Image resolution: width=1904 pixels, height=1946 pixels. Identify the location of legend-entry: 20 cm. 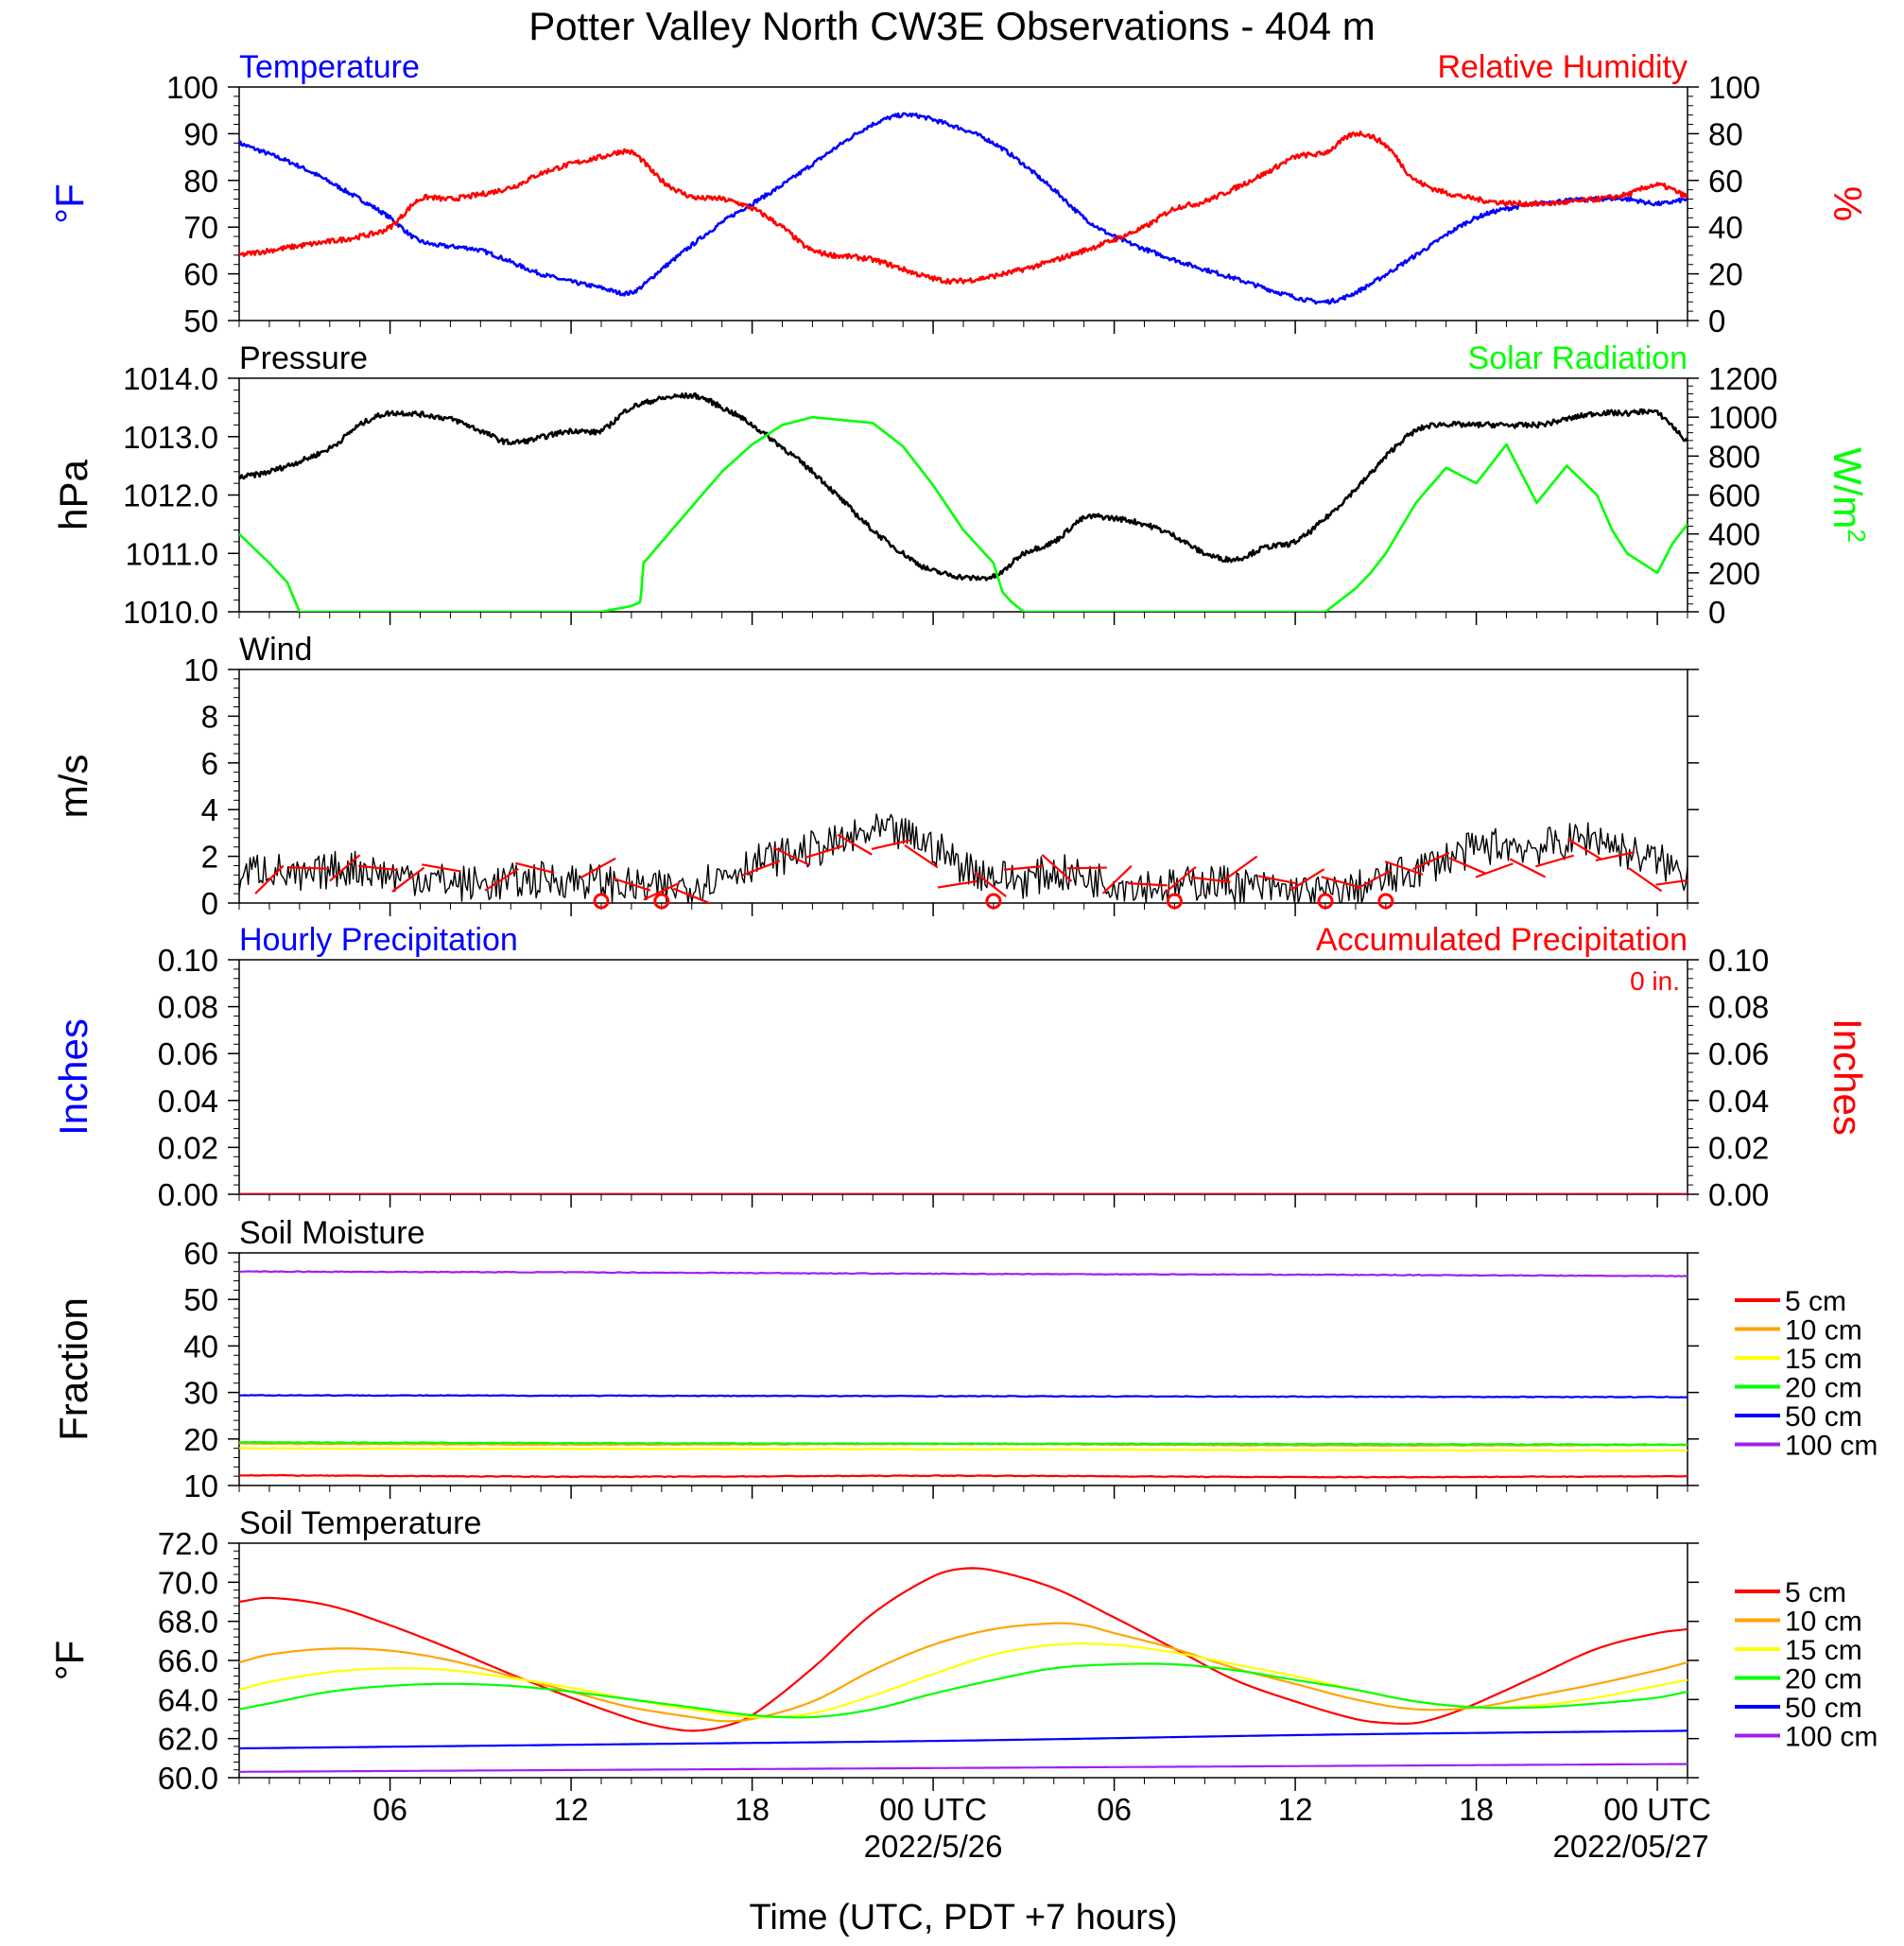
(1798, 1389).